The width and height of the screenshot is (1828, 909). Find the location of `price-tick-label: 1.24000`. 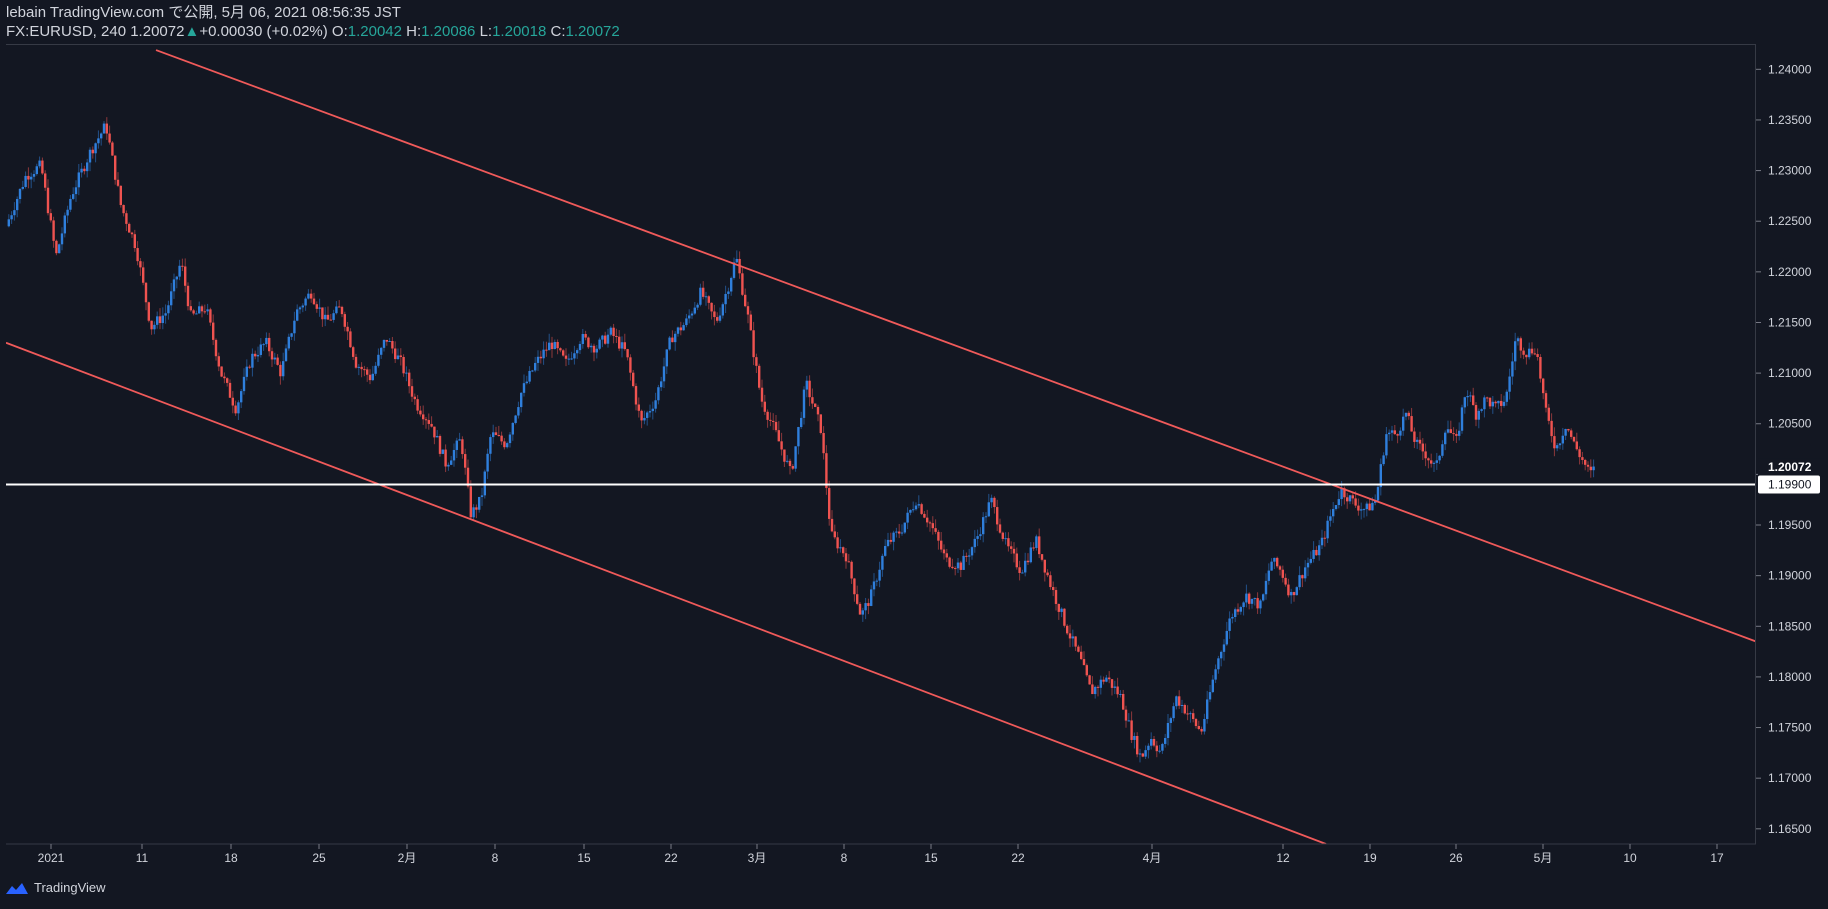

price-tick-label: 1.24000 is located at coordinates (1790, 69).